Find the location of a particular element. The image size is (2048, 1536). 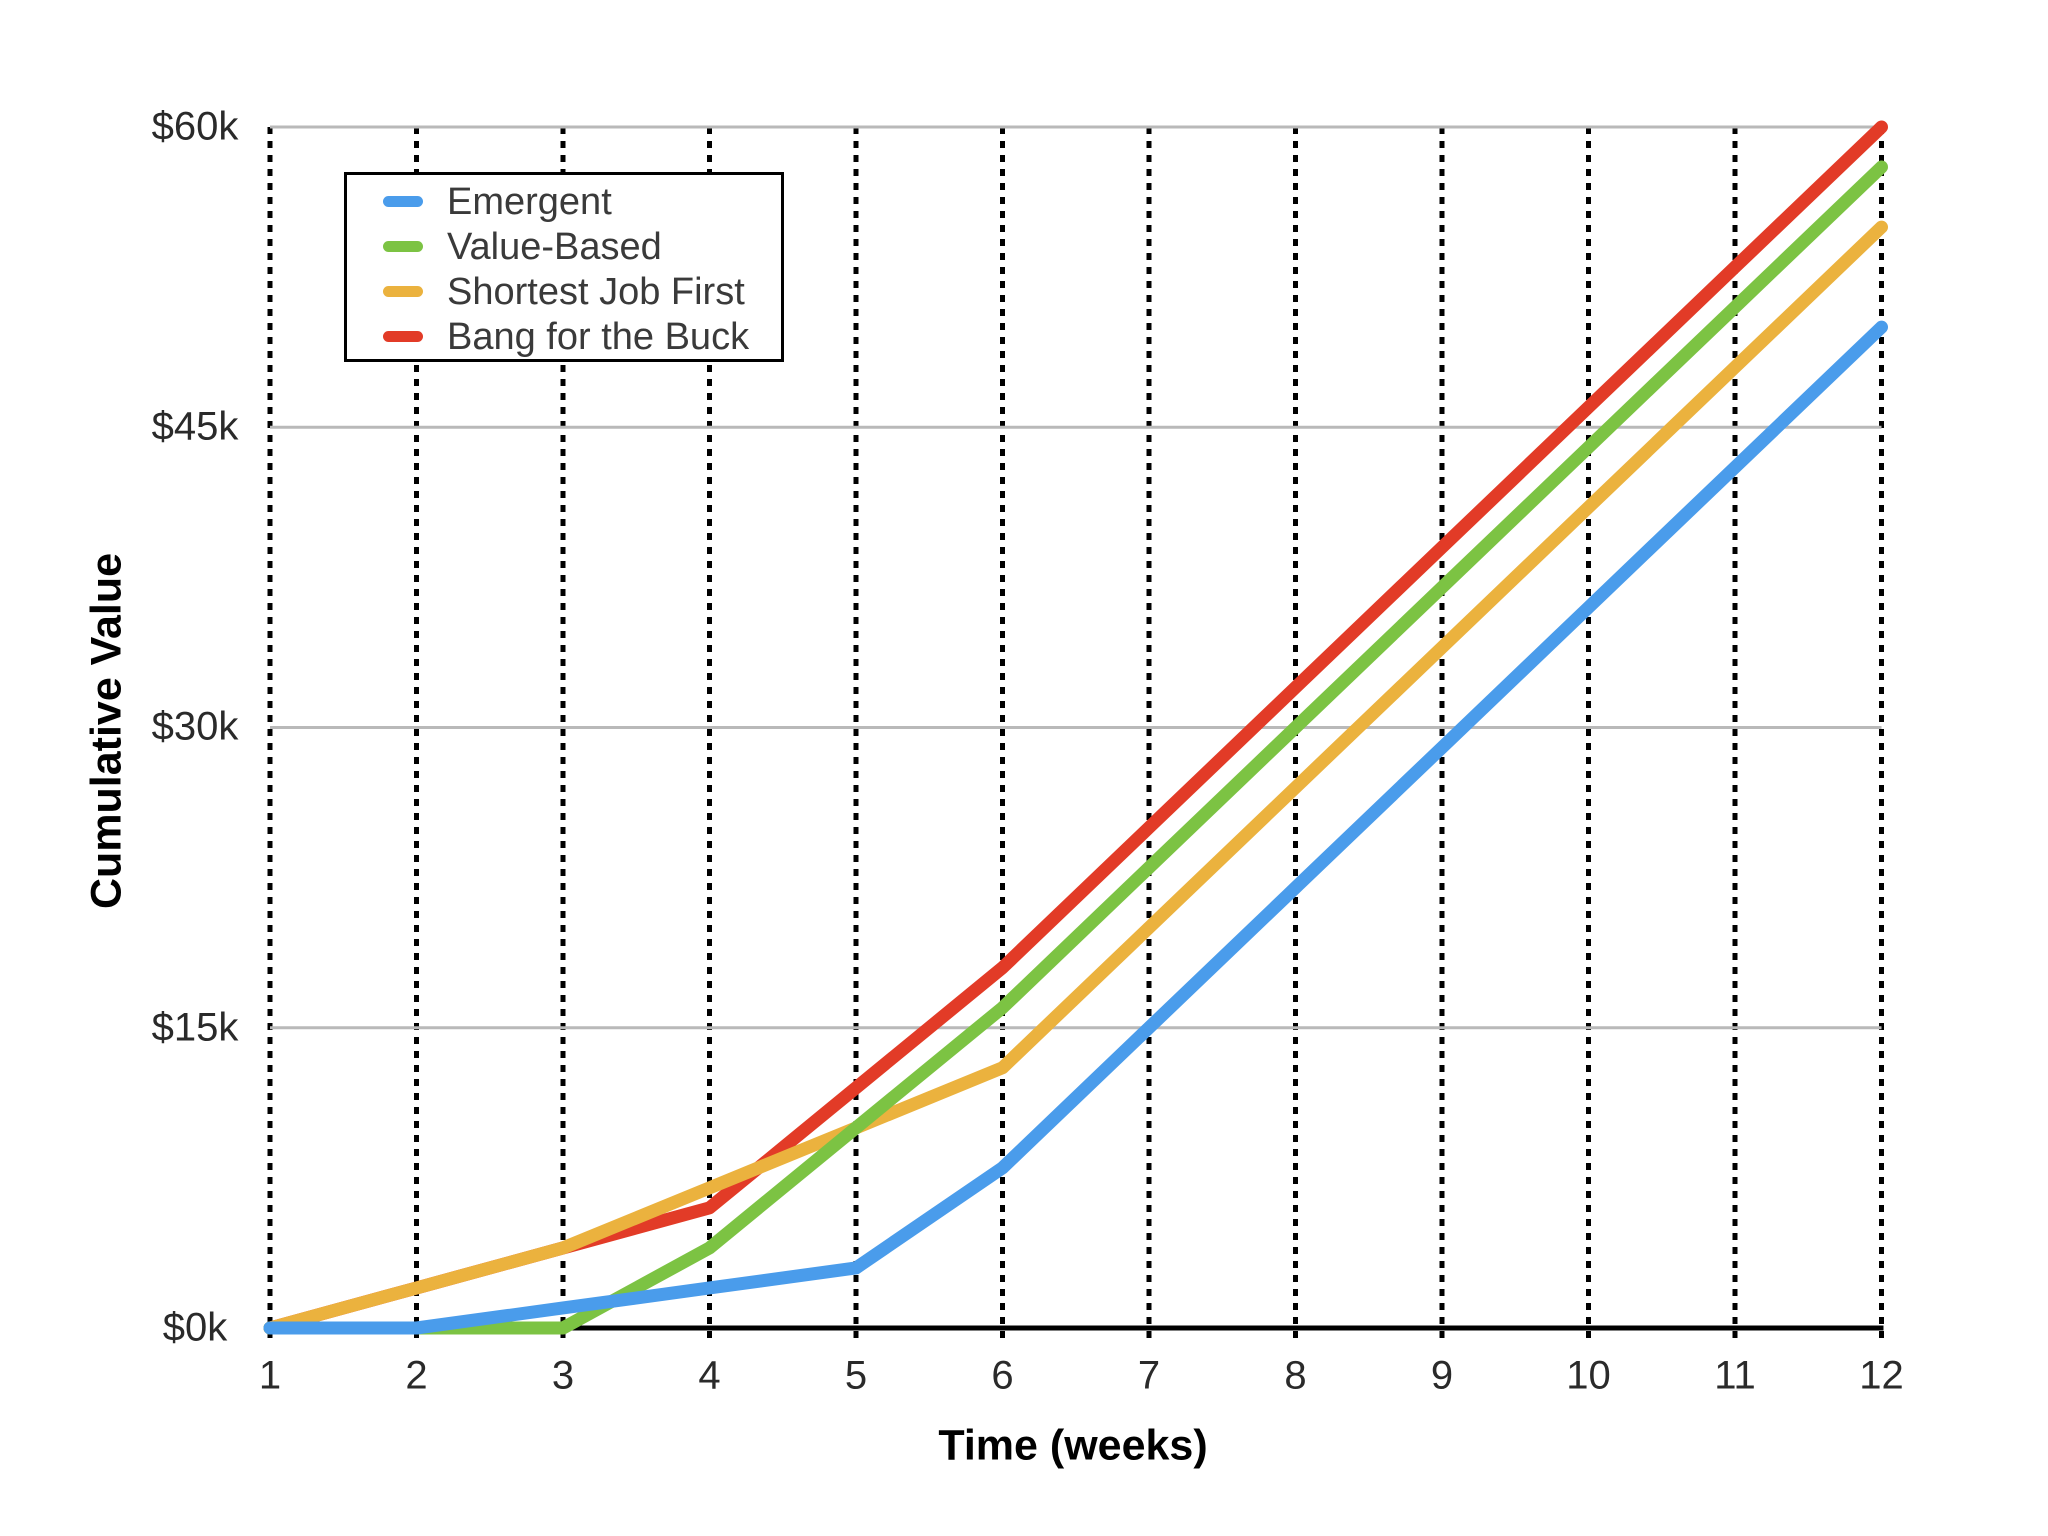

legend-item-bang-for-the-buck: Bang for the Buck is located at coordinates (564, 336).